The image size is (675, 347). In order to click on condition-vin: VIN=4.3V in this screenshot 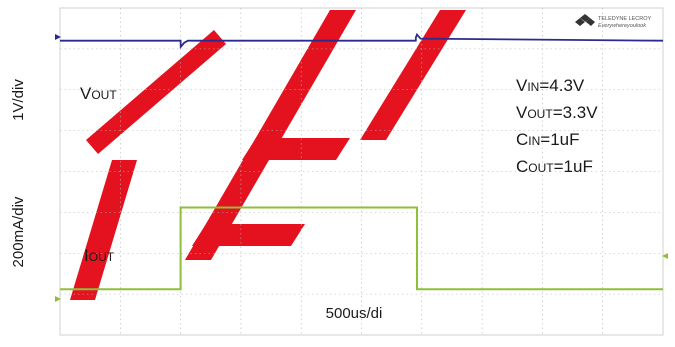, I will do `click(550, 85)`.